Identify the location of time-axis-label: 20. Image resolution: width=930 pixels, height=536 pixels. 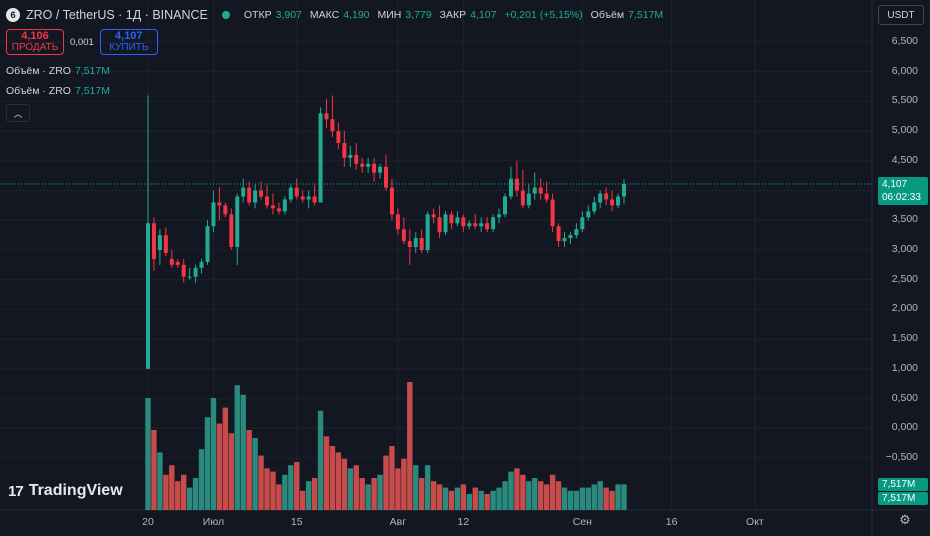
(148, 522).